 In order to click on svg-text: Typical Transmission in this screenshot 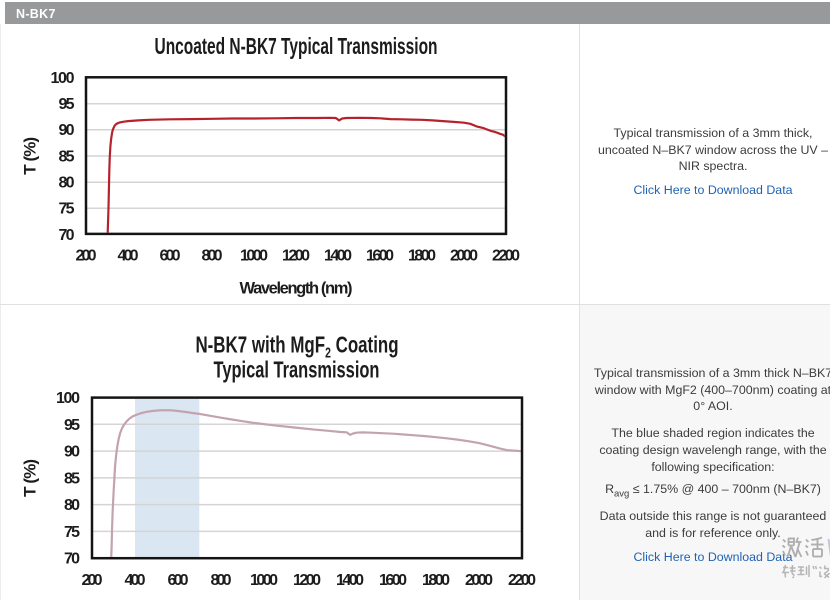, I will do `click(297, 370)`.